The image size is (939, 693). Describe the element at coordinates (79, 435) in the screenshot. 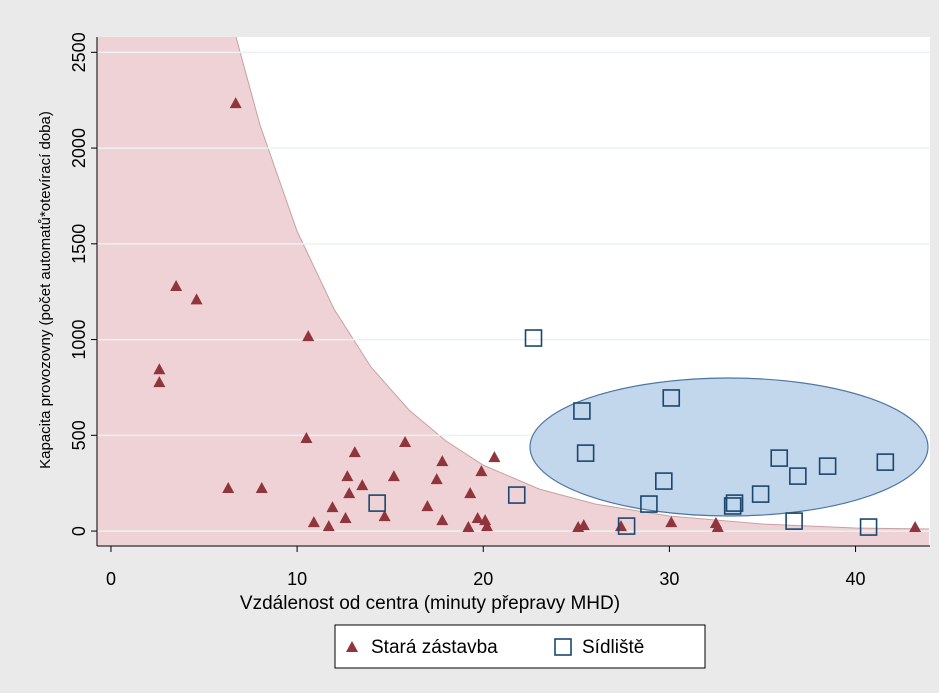

I see `y-tick-label: 500` at that location.